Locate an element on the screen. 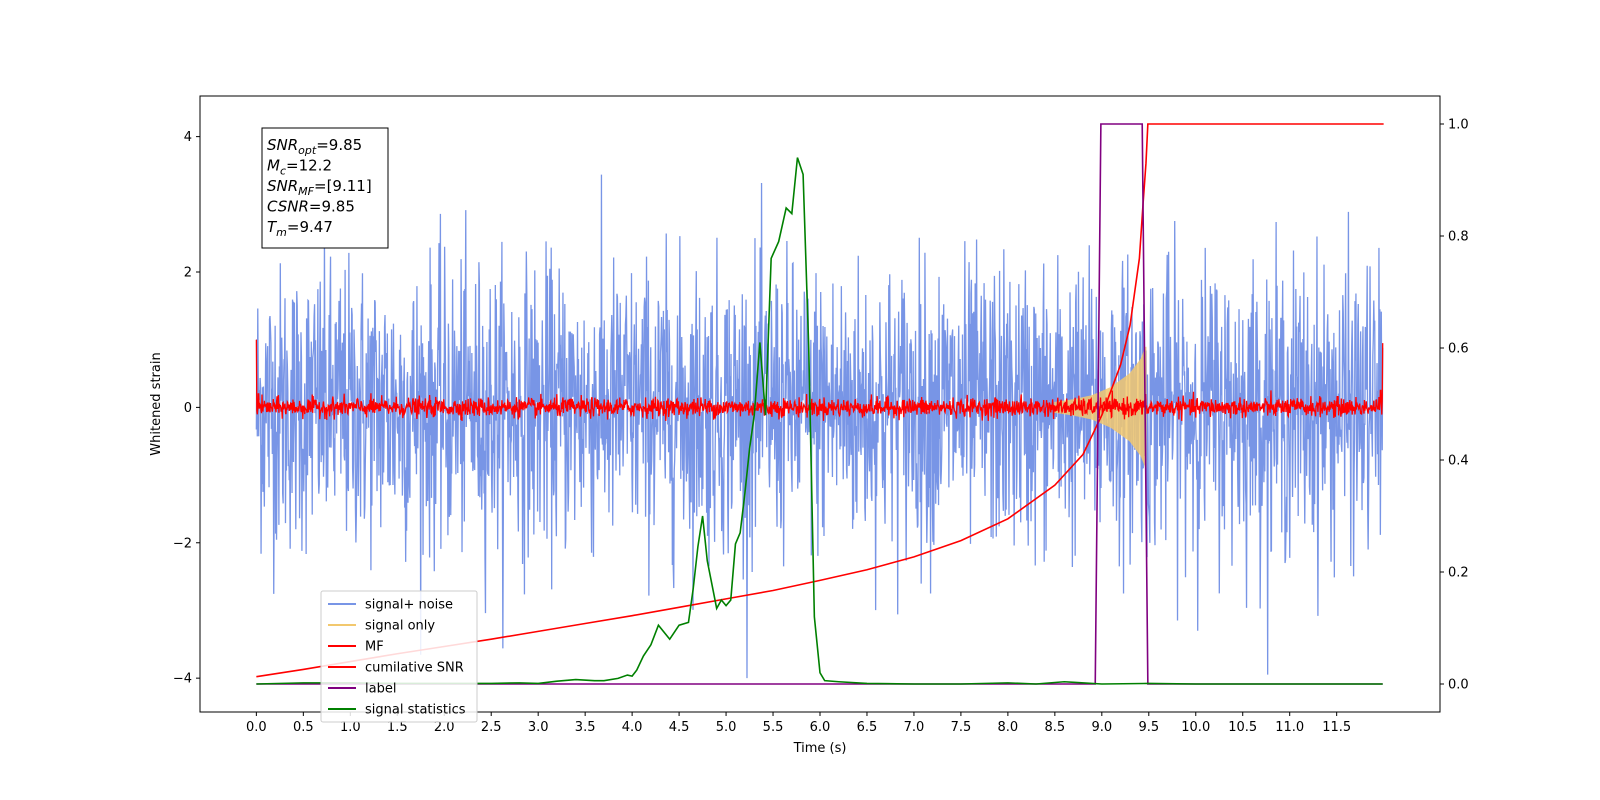 This screenshot has height=800, width=1600. right-y-tick-label: 0.8 is located at coordinates (1458, 237).